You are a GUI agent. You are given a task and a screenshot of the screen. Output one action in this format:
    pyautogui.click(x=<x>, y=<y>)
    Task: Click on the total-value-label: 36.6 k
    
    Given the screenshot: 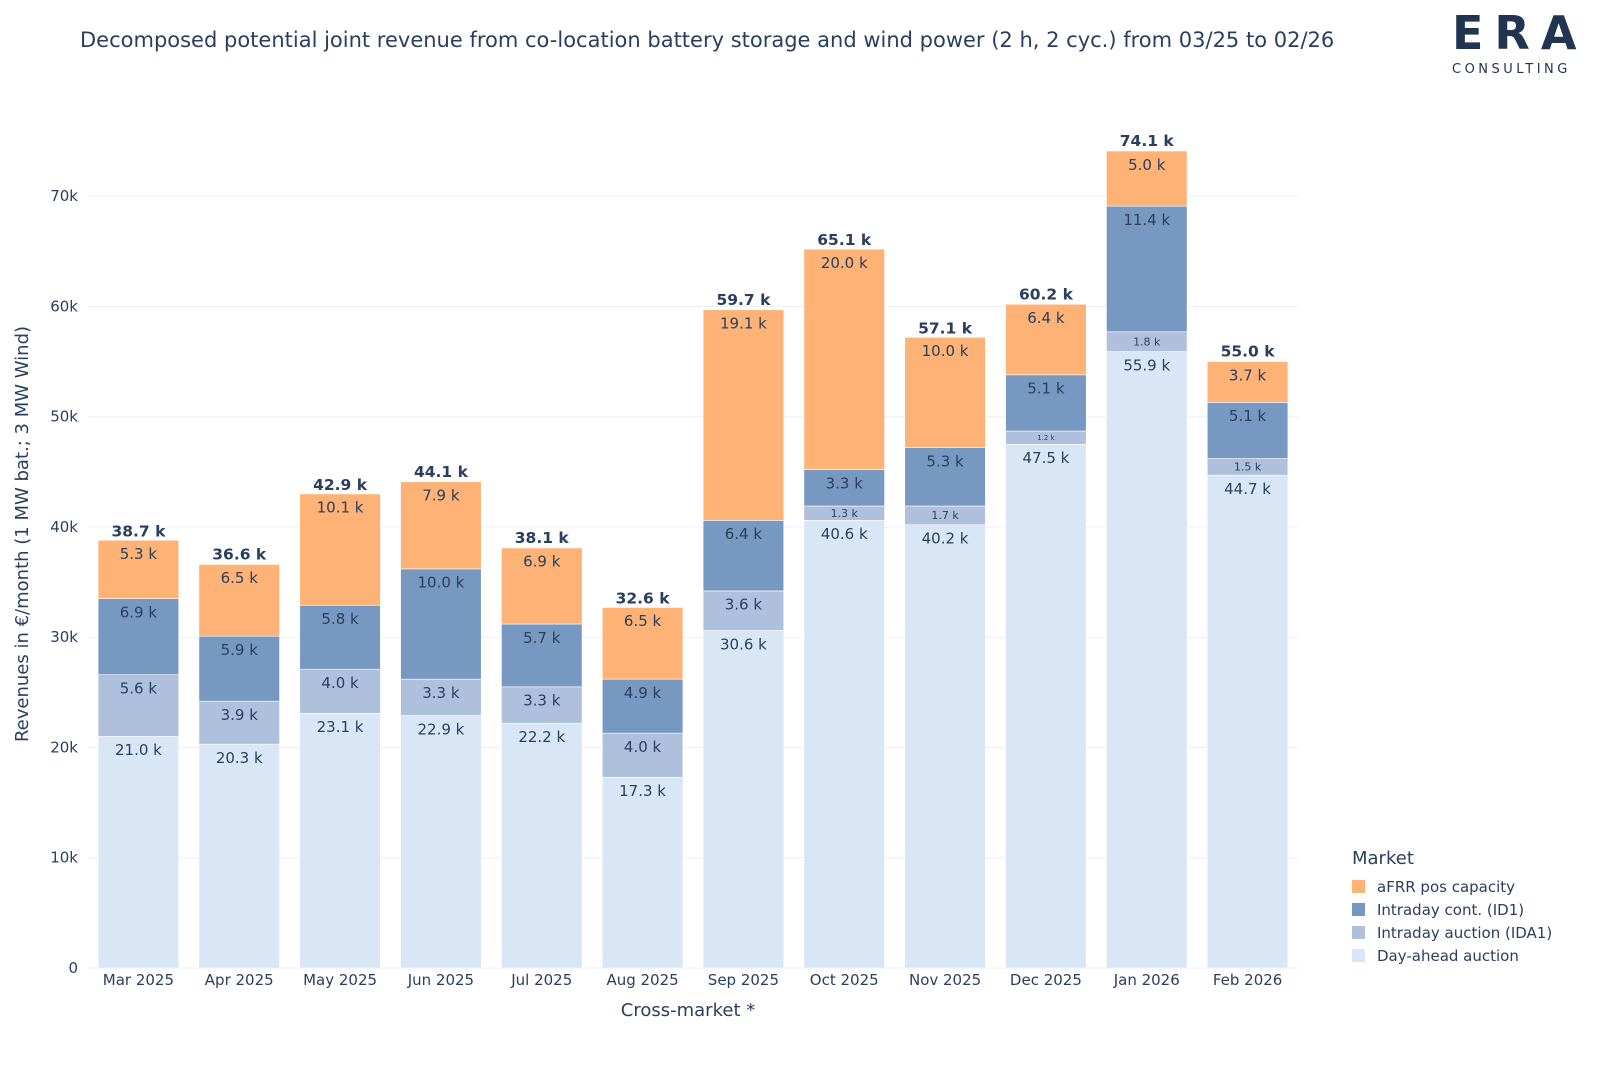 What is the action you would take?
    pyautogui.click(x=239, y=554)
    